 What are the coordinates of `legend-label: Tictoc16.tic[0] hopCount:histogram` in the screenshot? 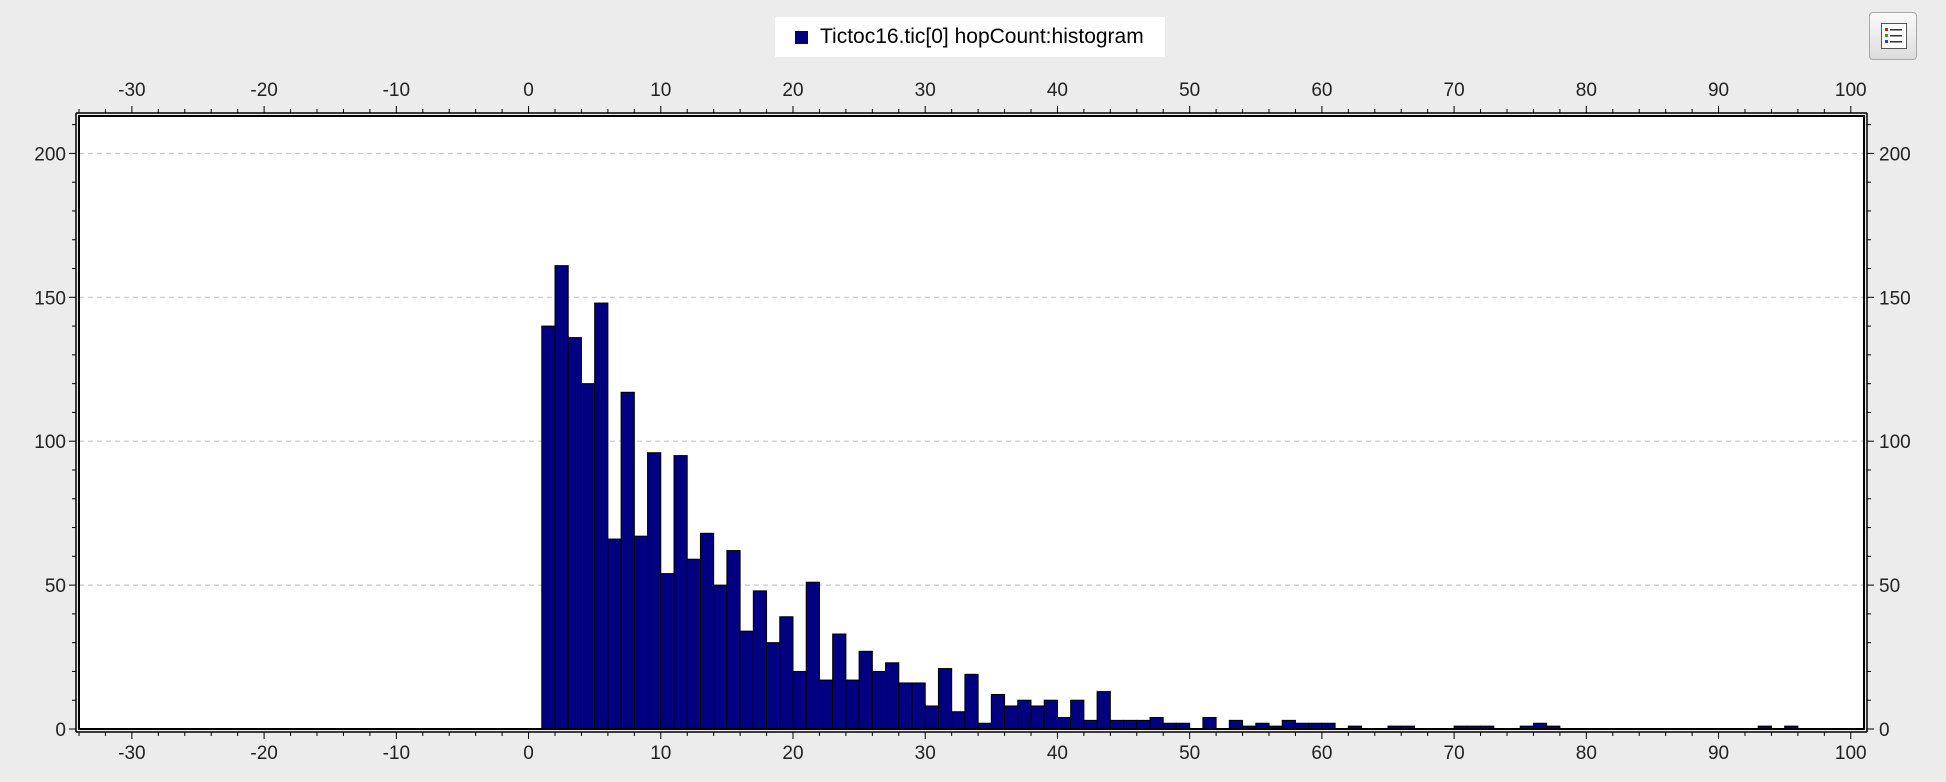 It's located at (982, 36).